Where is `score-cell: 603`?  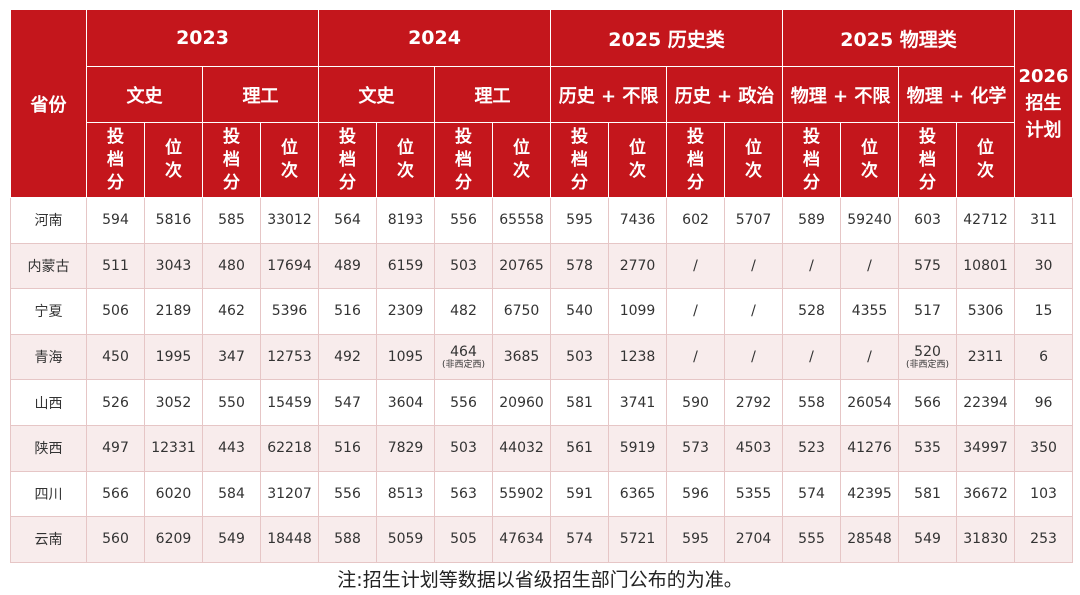
score-cell: 603 is located at coordinates (928, 220).